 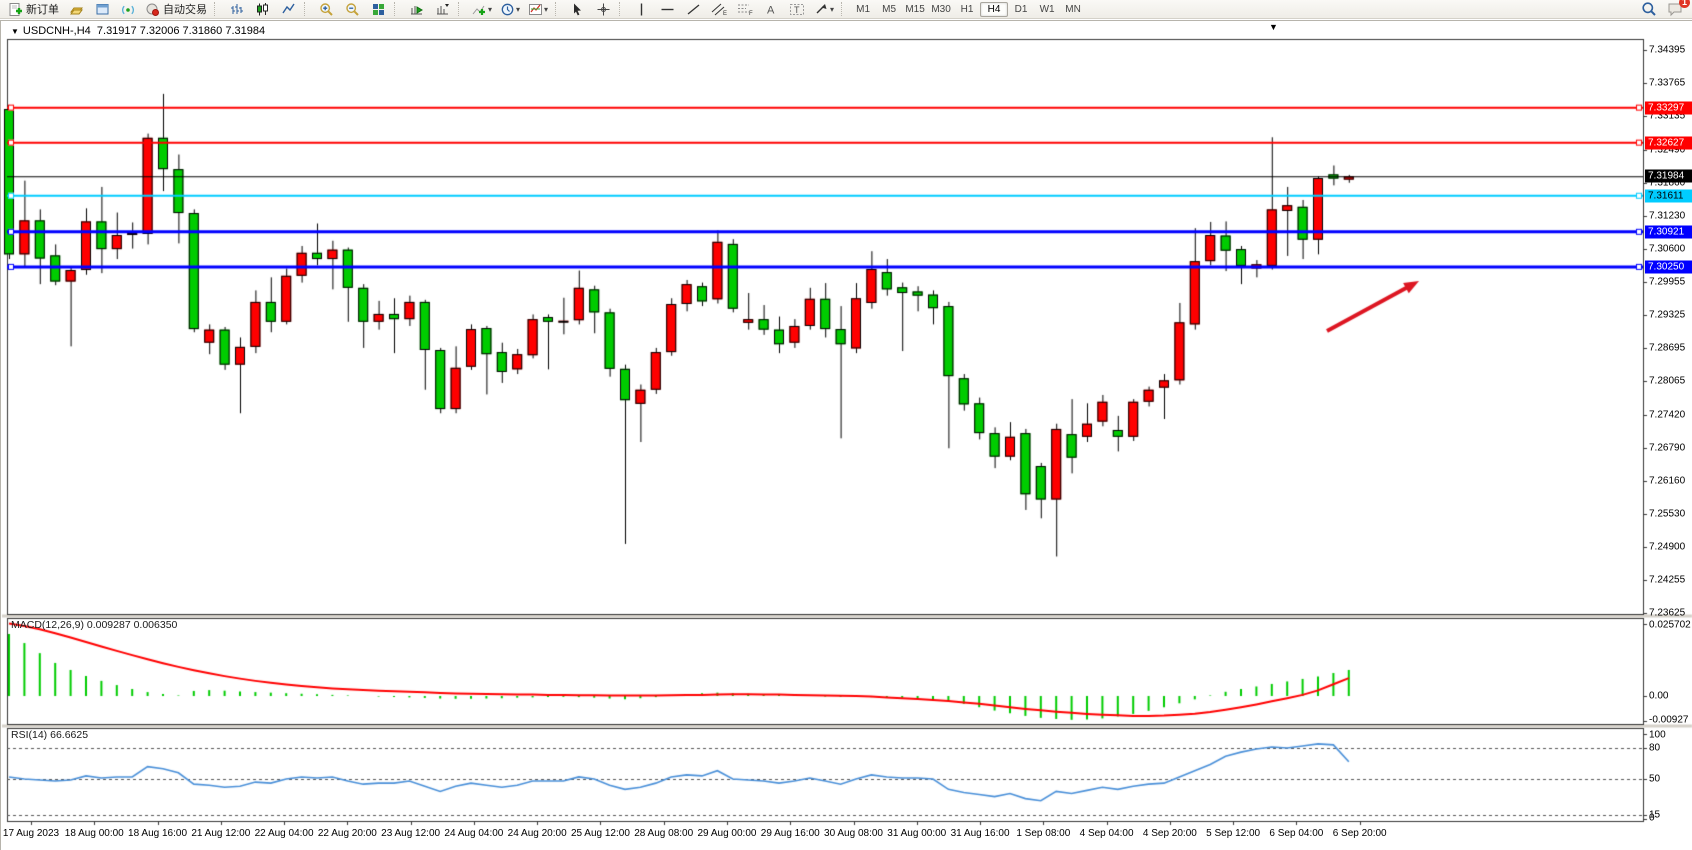 I want to click on tile-windows-button, so click(x=378, y=9).